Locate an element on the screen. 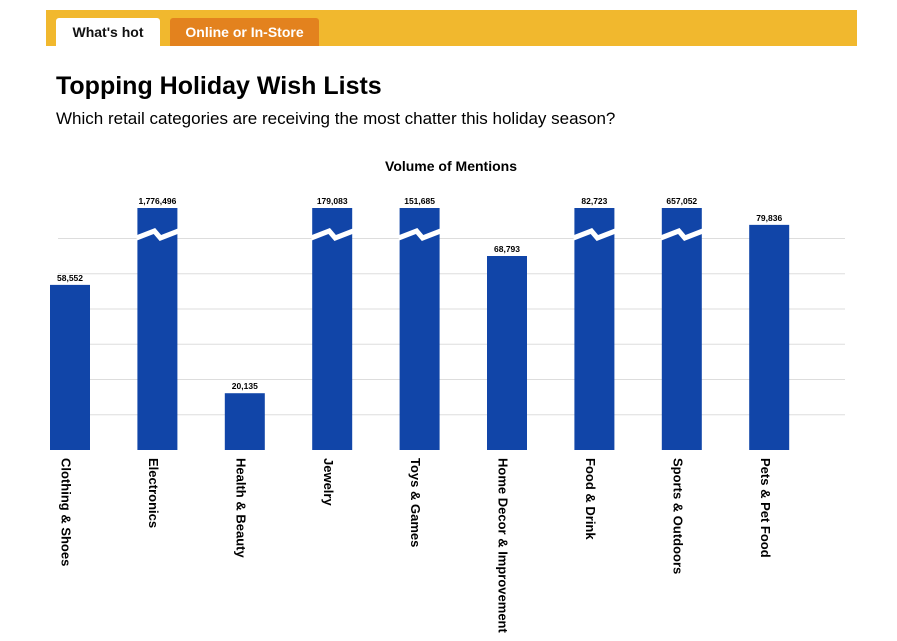  category-label: Food & Drink is located at coordinates (590, 499).